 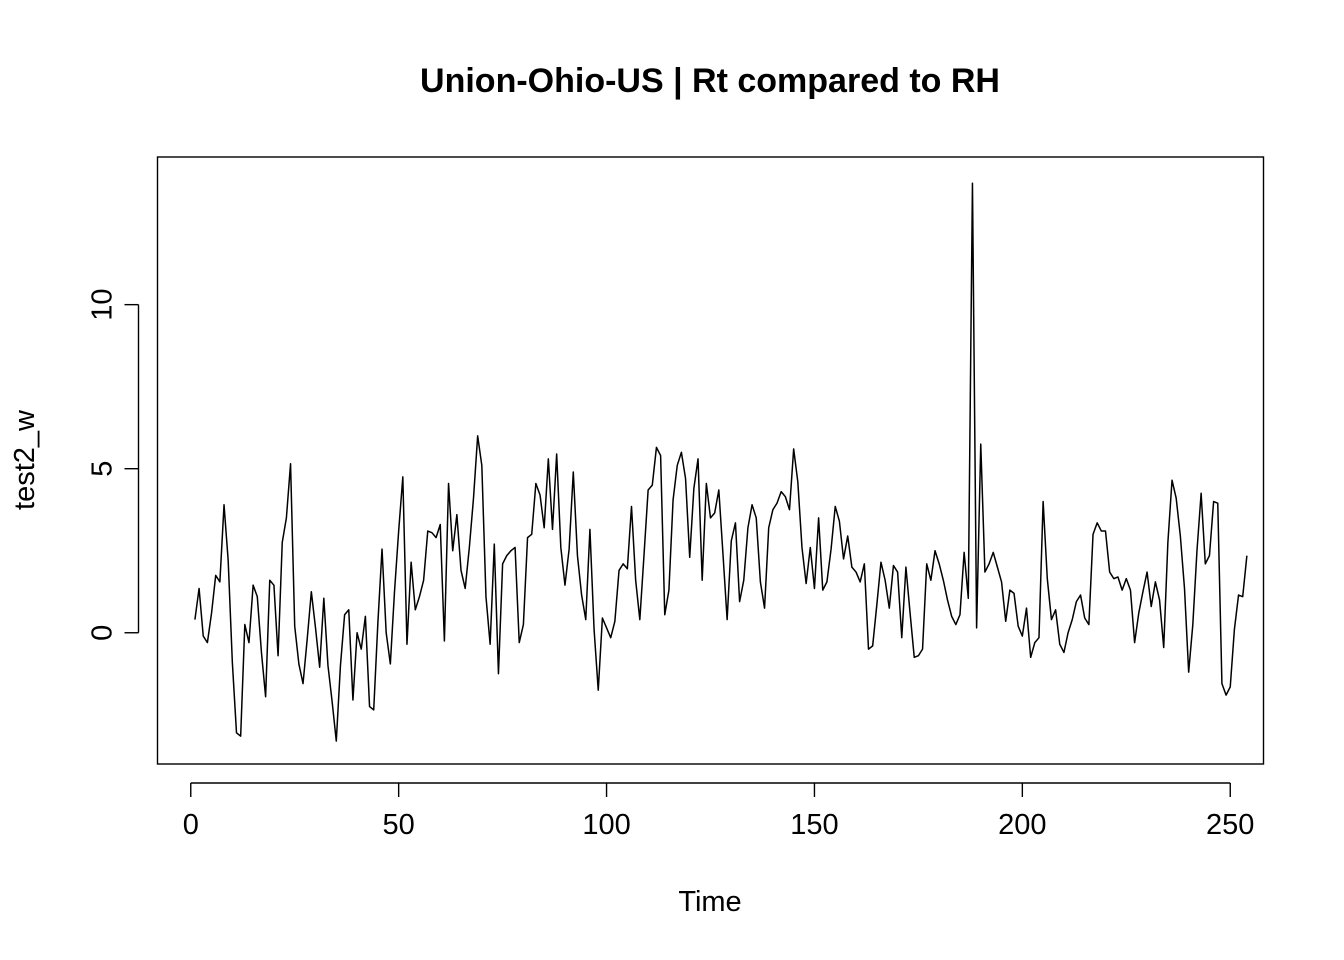 What do you see at coordinates (103, 633) in the screenshot?
I see `y-tick-label: 0` at bounding box center [103, 633].